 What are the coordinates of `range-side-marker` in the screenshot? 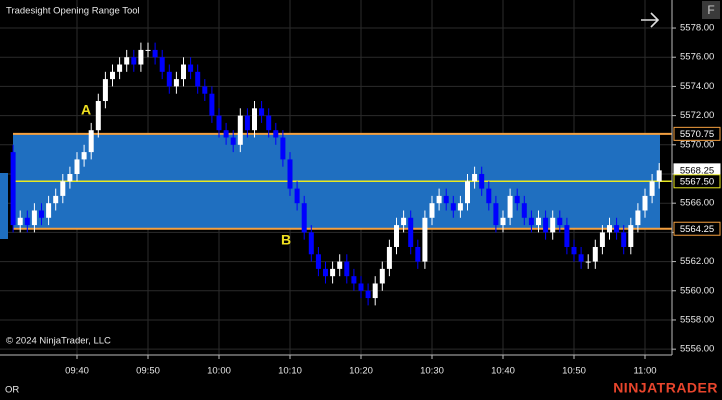 It's located at (4, 206).